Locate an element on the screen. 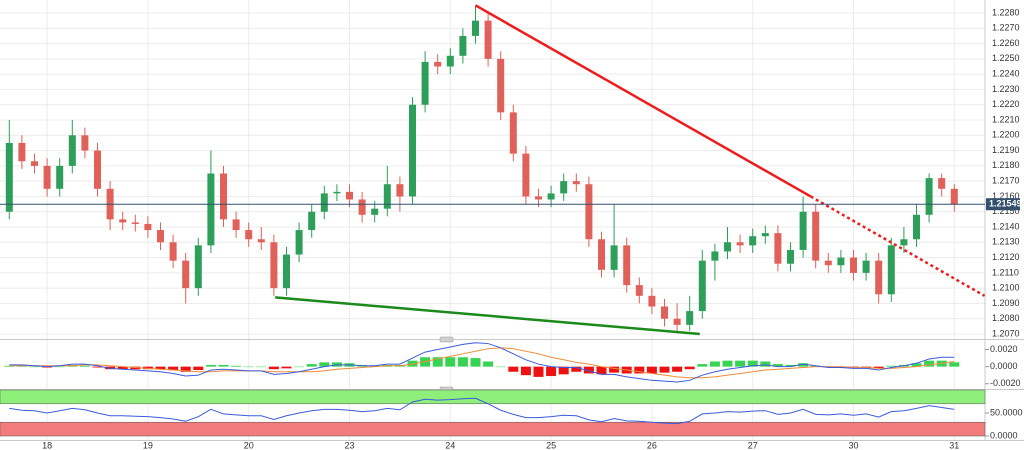 This screenshot has width=1024, height=450. y-tick-label: 1.2150 is located at coordinates (1006, 211).